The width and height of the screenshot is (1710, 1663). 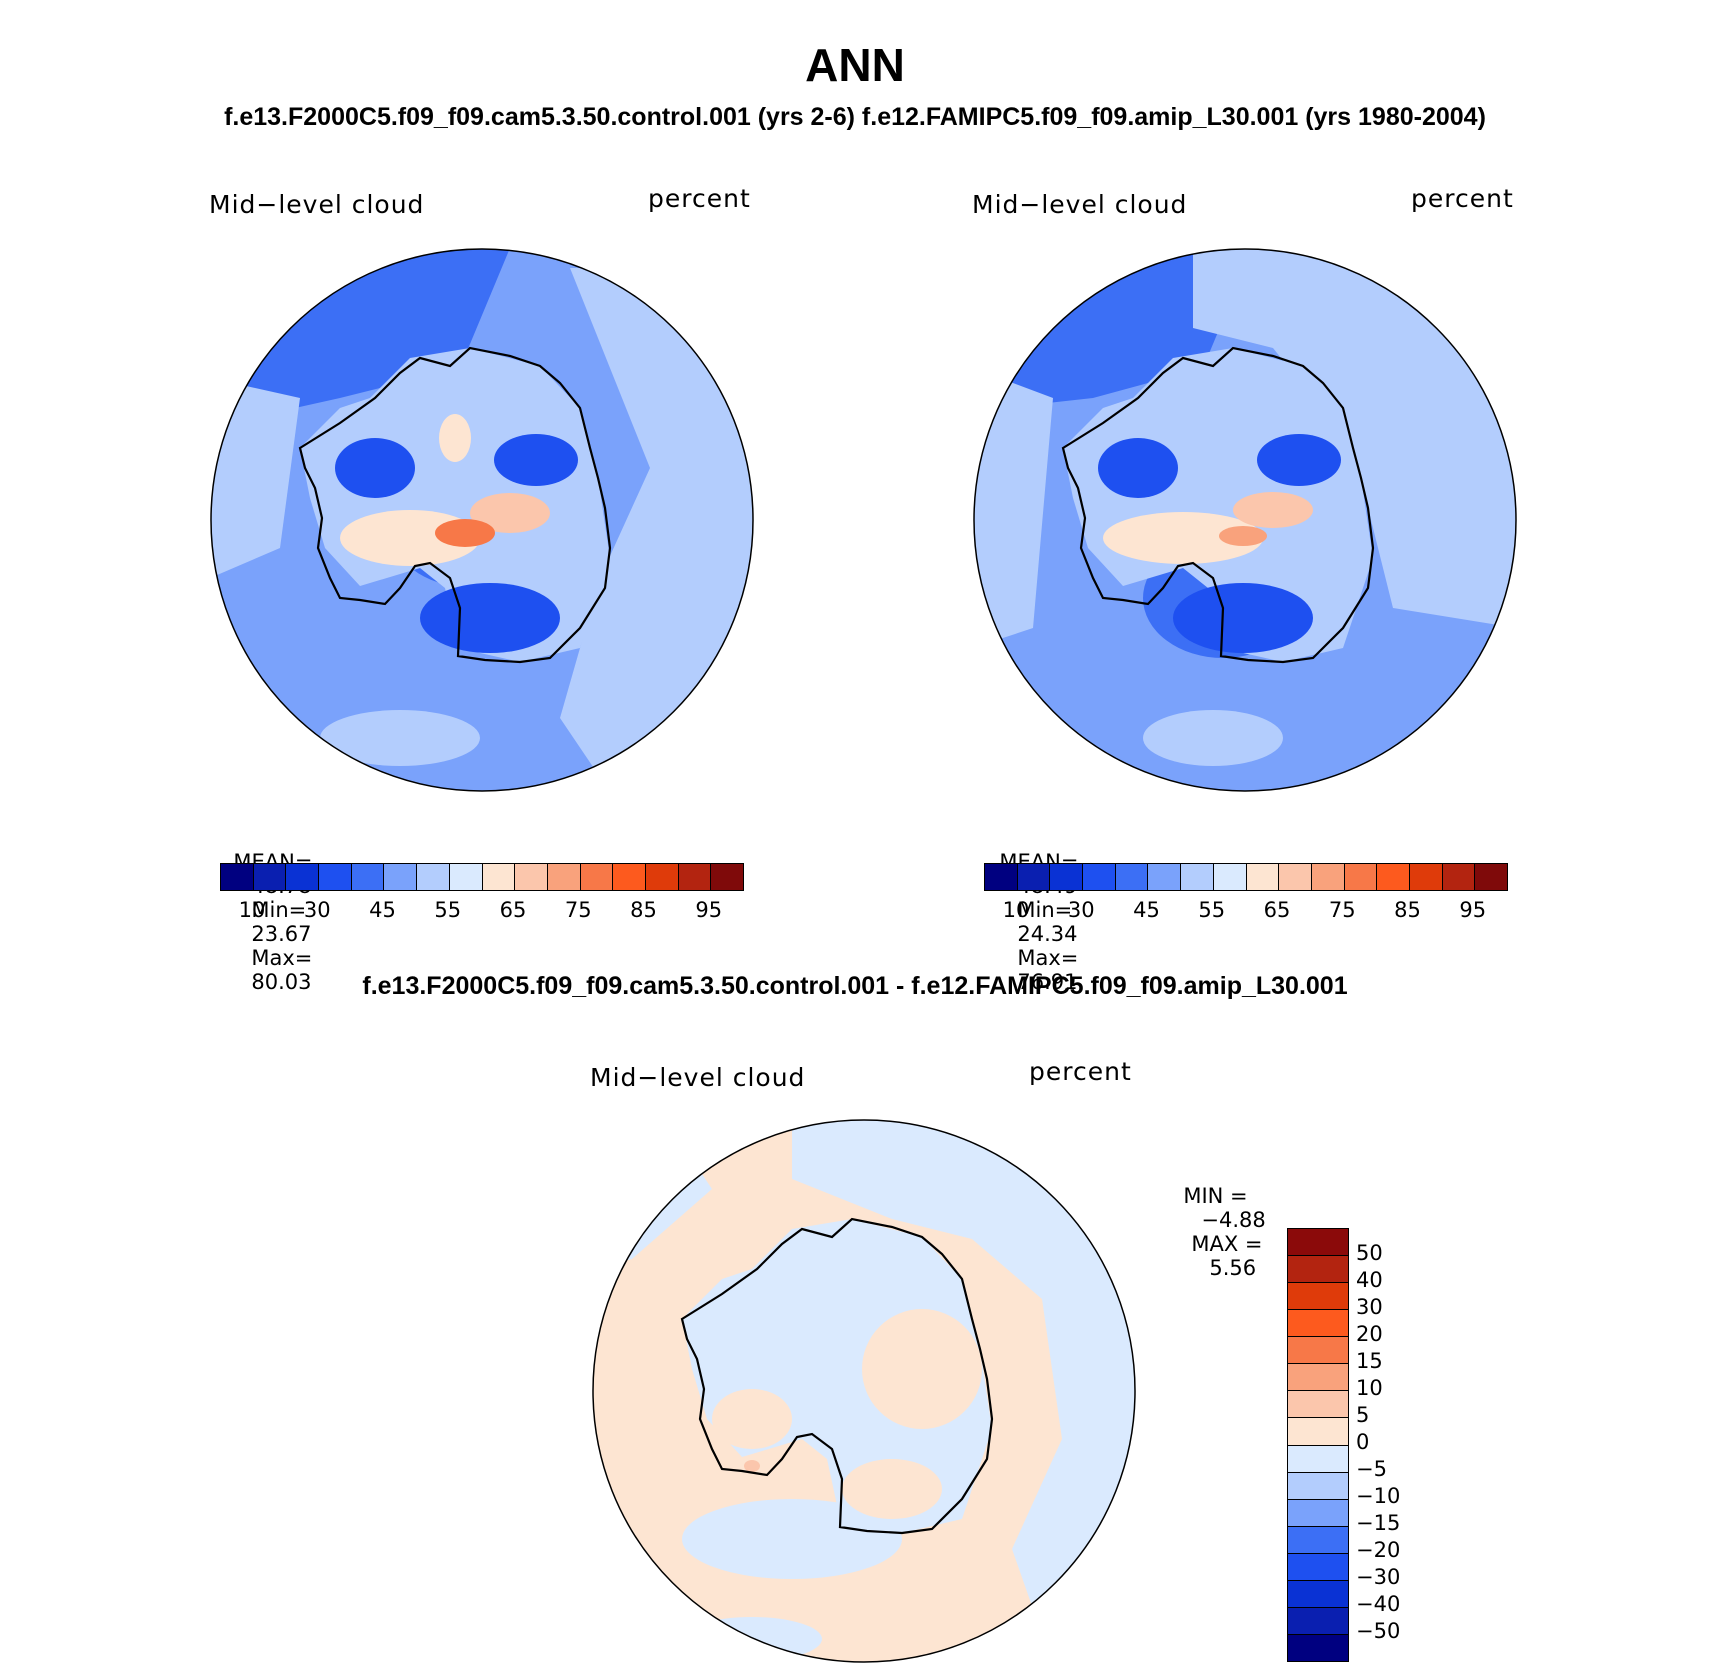 What do you see at coordinates (482, 520) in the screenshot?
I see `panel1-map` at bounding box center [482, 520].